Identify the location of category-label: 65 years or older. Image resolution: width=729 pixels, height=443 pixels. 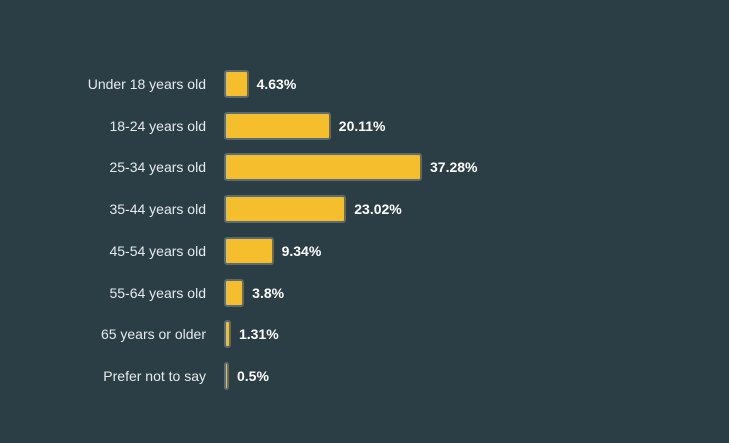
(153, 334).